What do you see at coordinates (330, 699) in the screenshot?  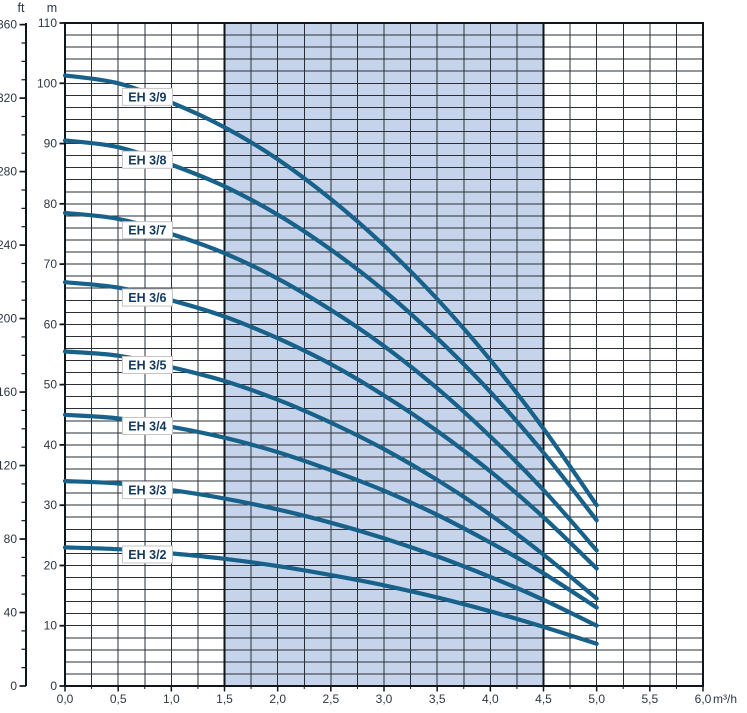 I see `x-tick-label: 2,5` at bounding box center [330, 699].